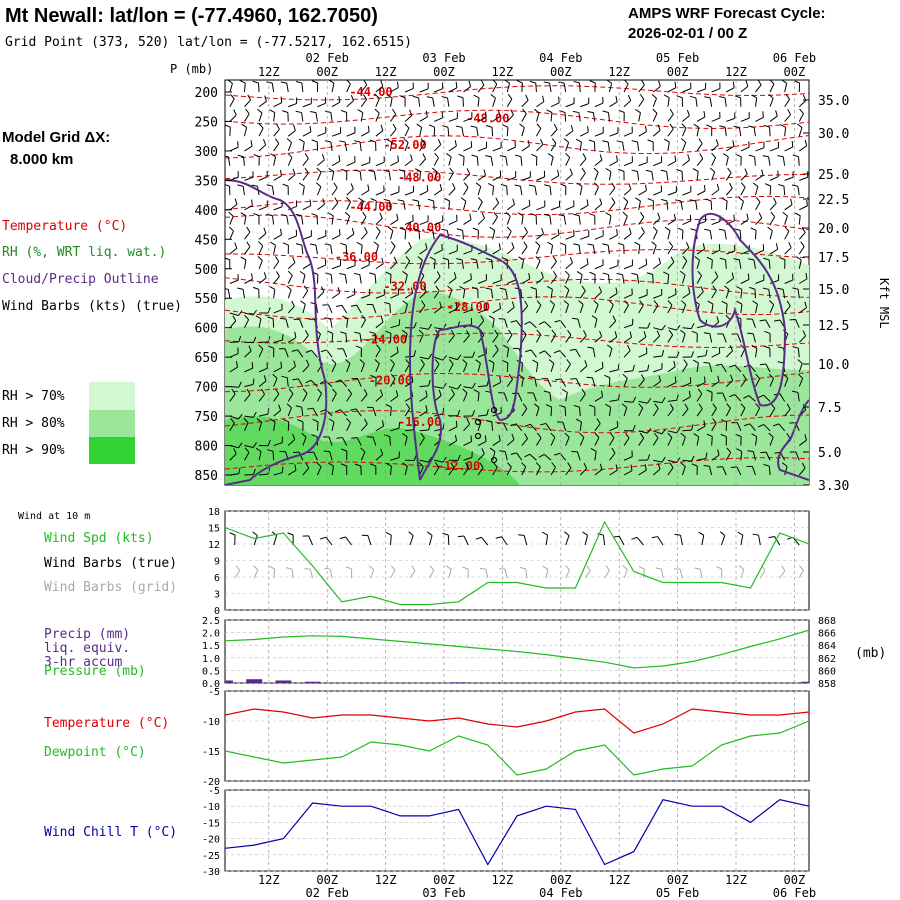 This screenshot has width=900, height=900. What do you see at coordinates (92, 306) in the screenshot?
I see `legend-wind-barbs: Wind Barbs (kts) (true)` at bounding box center [92, 306].